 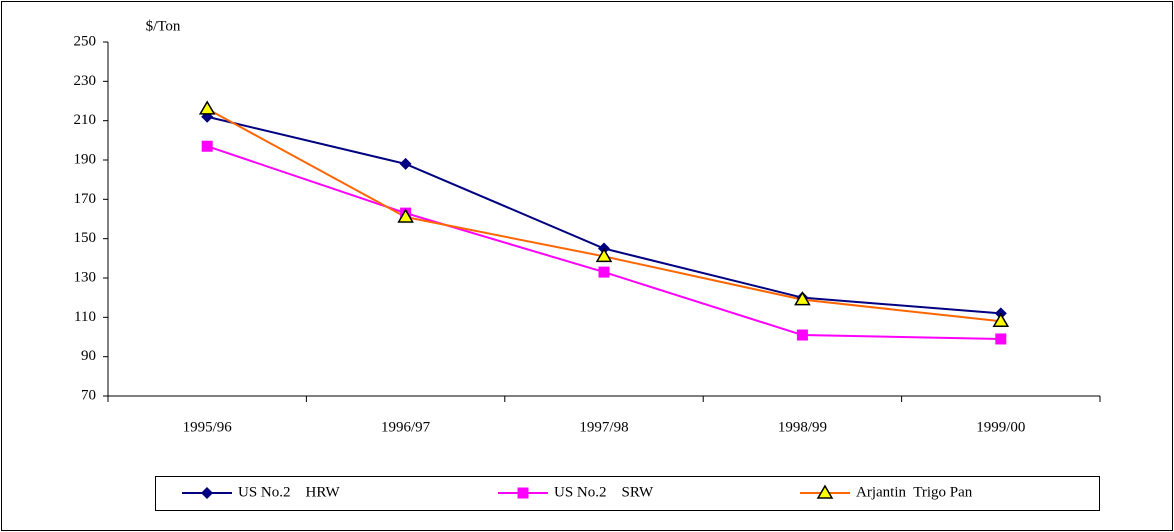 What do you see at coordinates (802, 427) in the screenshot?
I see `x-tick-label: 1998/99` at bounding box center [802, 427].